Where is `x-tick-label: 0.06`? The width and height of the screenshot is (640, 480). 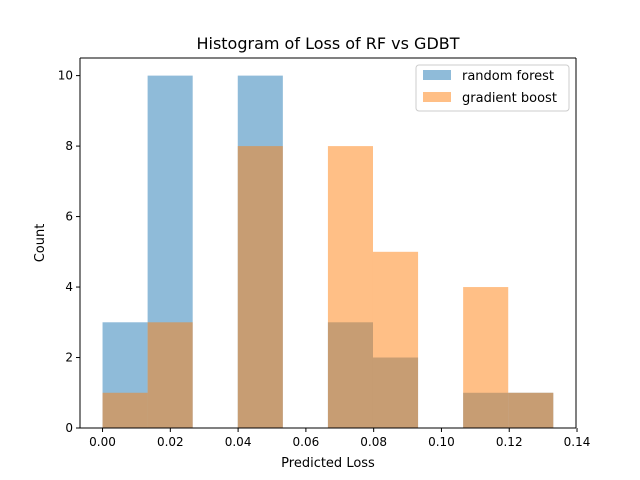 x-tick-label: 0.06 is located at coordinates (306, 442).